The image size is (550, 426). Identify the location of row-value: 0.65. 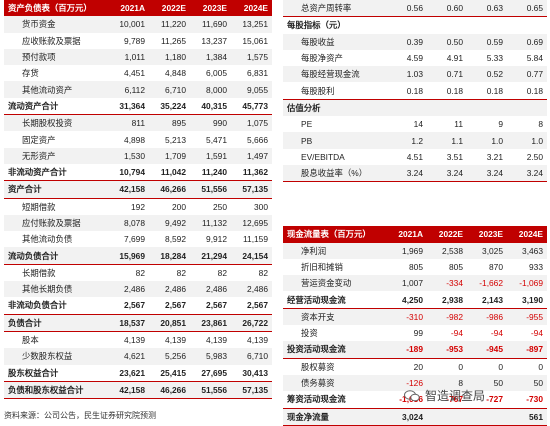
(527, 9).